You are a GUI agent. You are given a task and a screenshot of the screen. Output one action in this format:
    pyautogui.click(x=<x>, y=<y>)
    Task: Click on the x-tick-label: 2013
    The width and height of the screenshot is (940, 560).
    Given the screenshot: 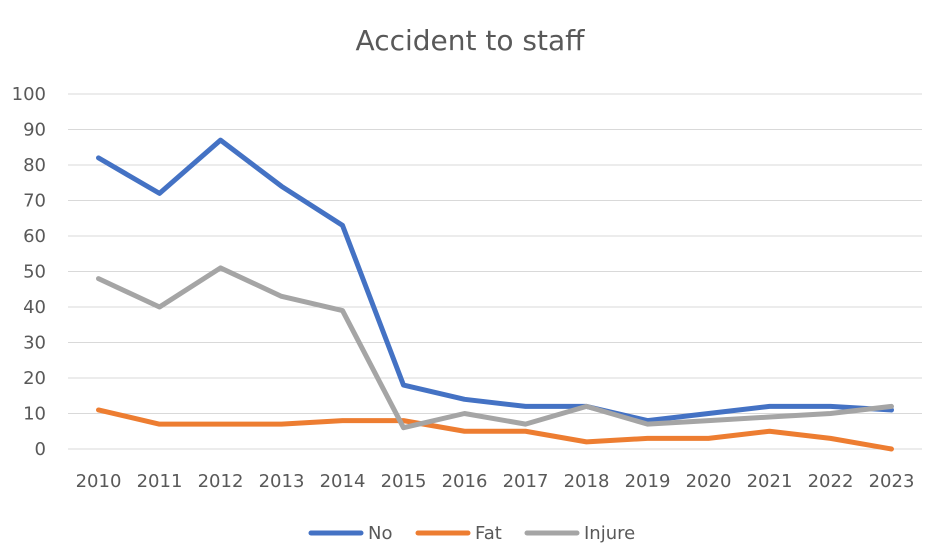 What is the action you would take?
    pyautogui.click(x=282, y=481)
    